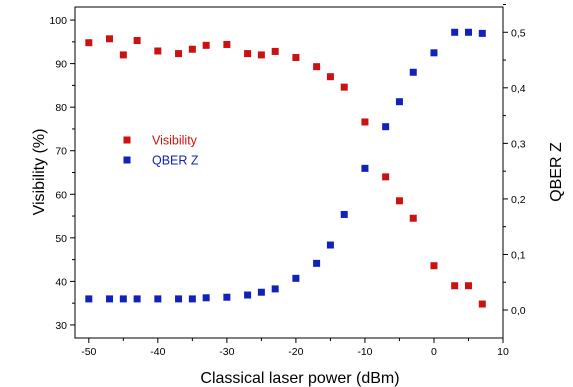  What do you see at coordinates (61, 239) in the screenshot?
I see `y-left-tick-label: 50` at bounding box center [61, 239].